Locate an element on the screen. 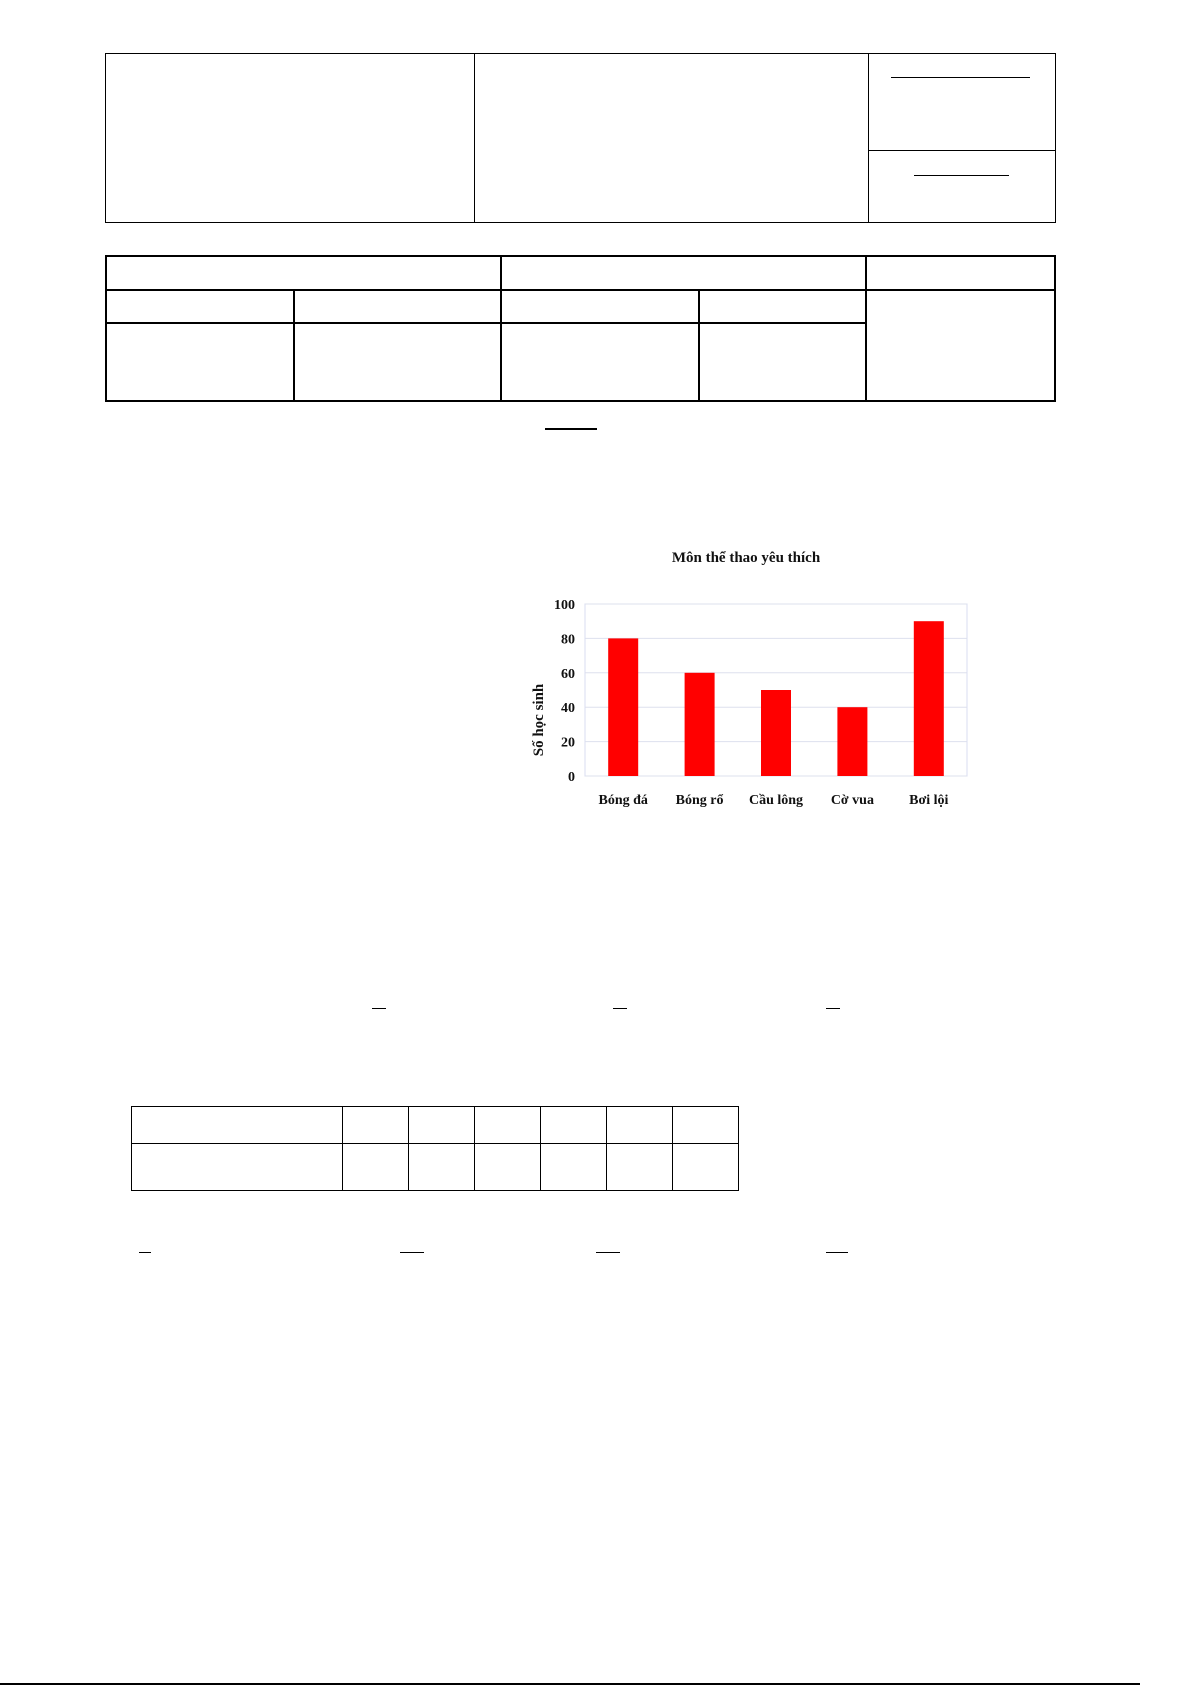 The image size is (1192, 1685). title-underline is located at coordinates (571, 429).